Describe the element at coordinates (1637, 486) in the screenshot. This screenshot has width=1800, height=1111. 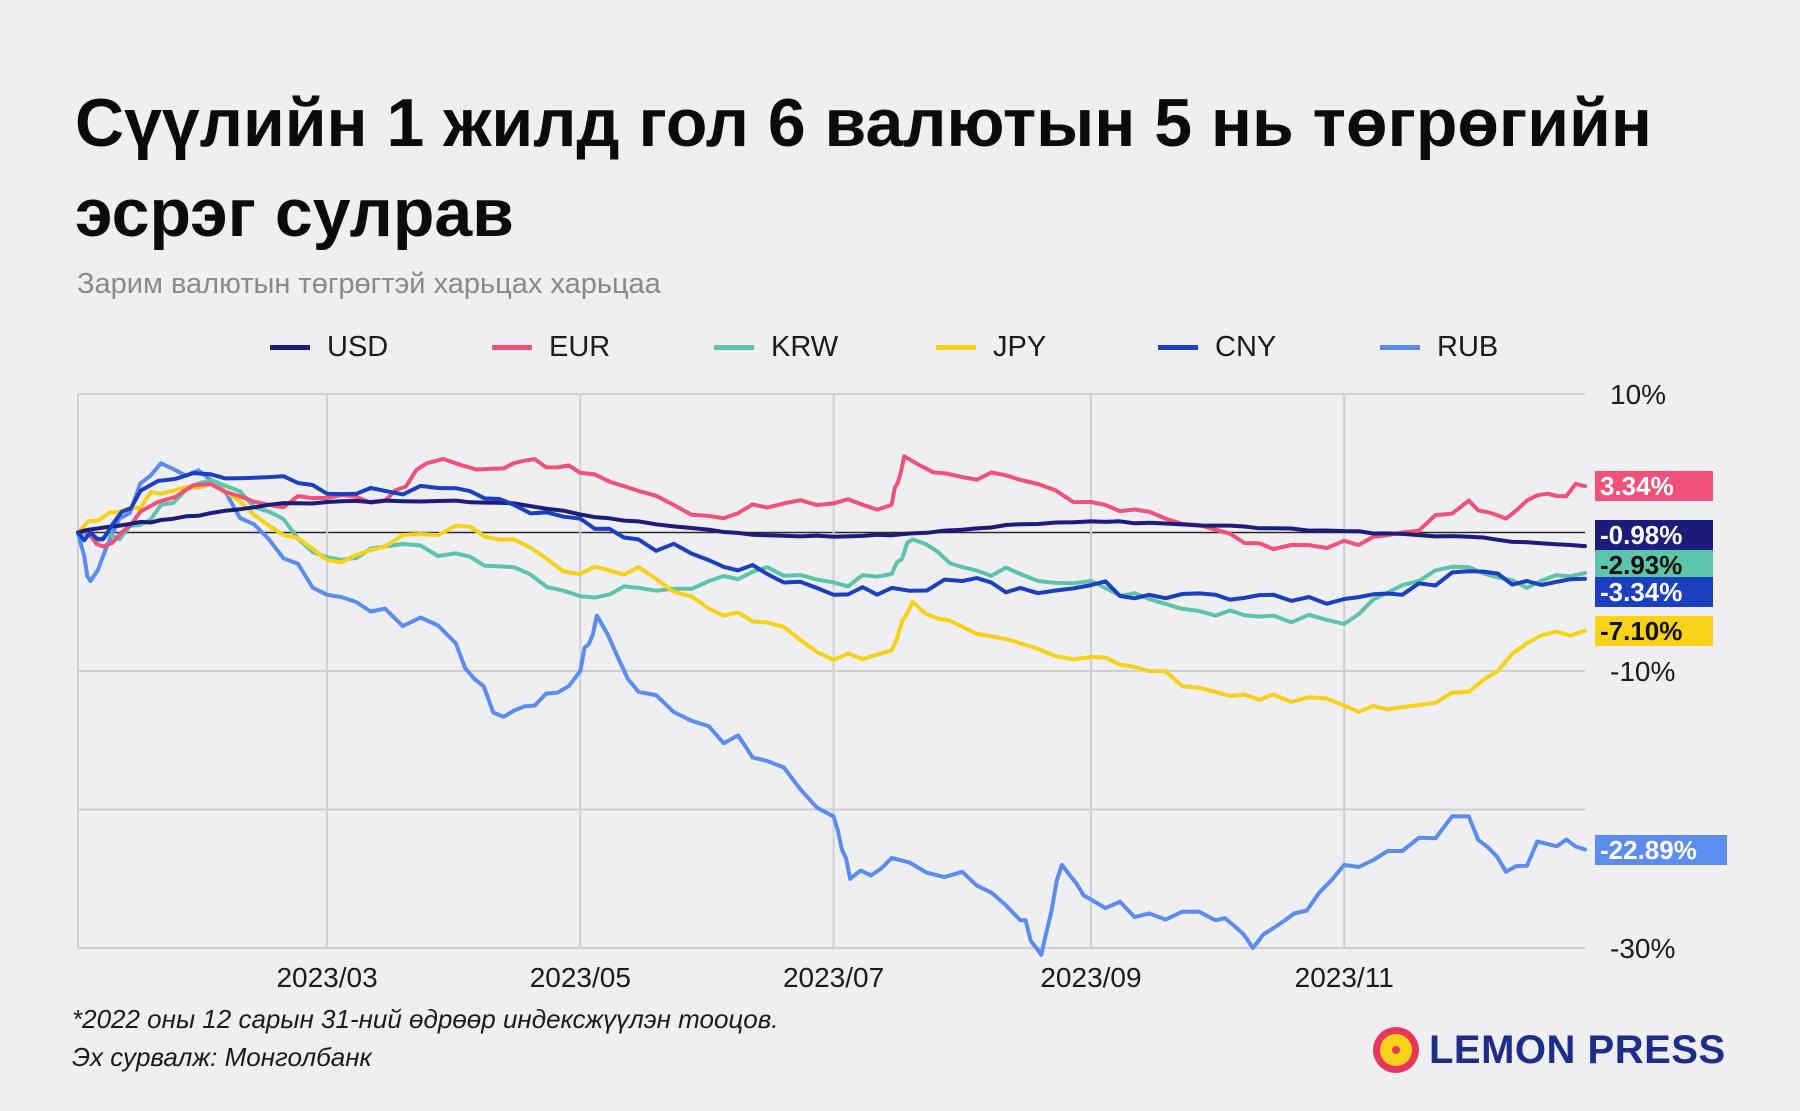
I see `end-label-eur: 3.34%` at that location.